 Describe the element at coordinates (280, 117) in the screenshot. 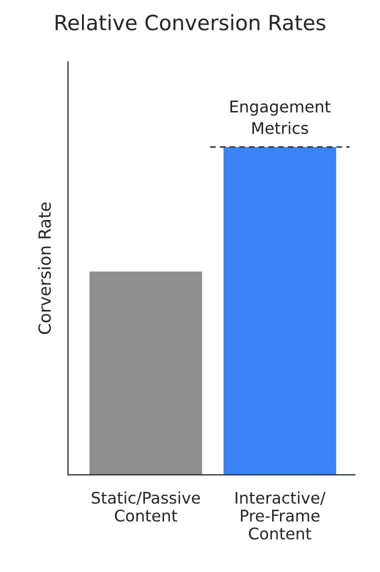

I see `ref-line-label: Engagement Metrics` at that location.